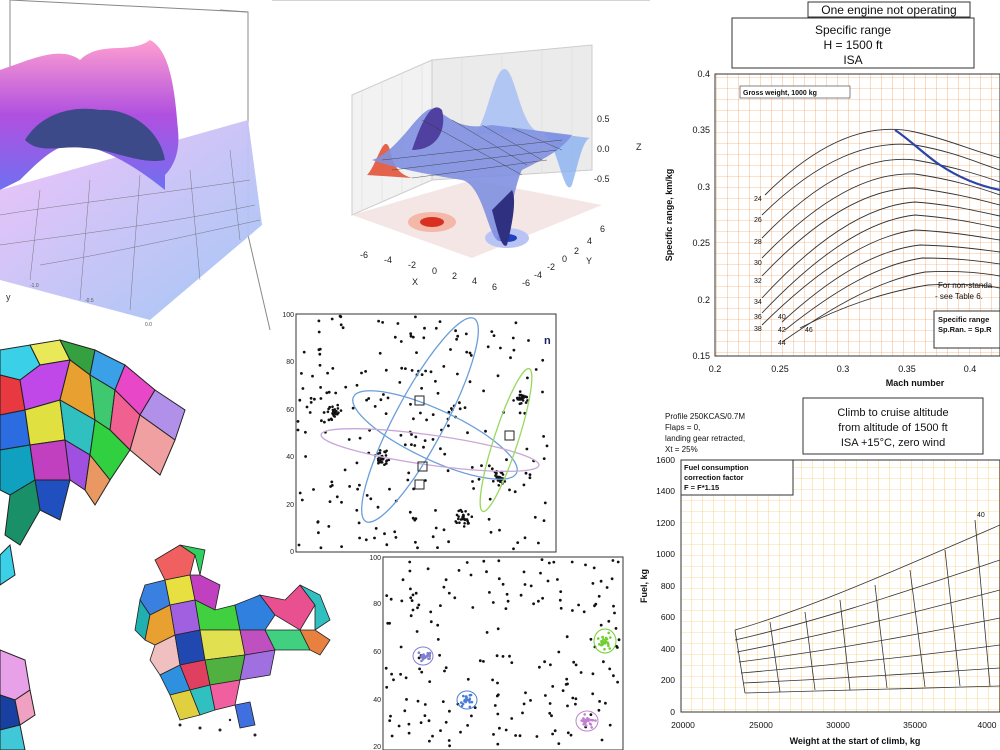 The image size is (1000, 750). I want to click on chart-title: Specific range, so click(853, 30).